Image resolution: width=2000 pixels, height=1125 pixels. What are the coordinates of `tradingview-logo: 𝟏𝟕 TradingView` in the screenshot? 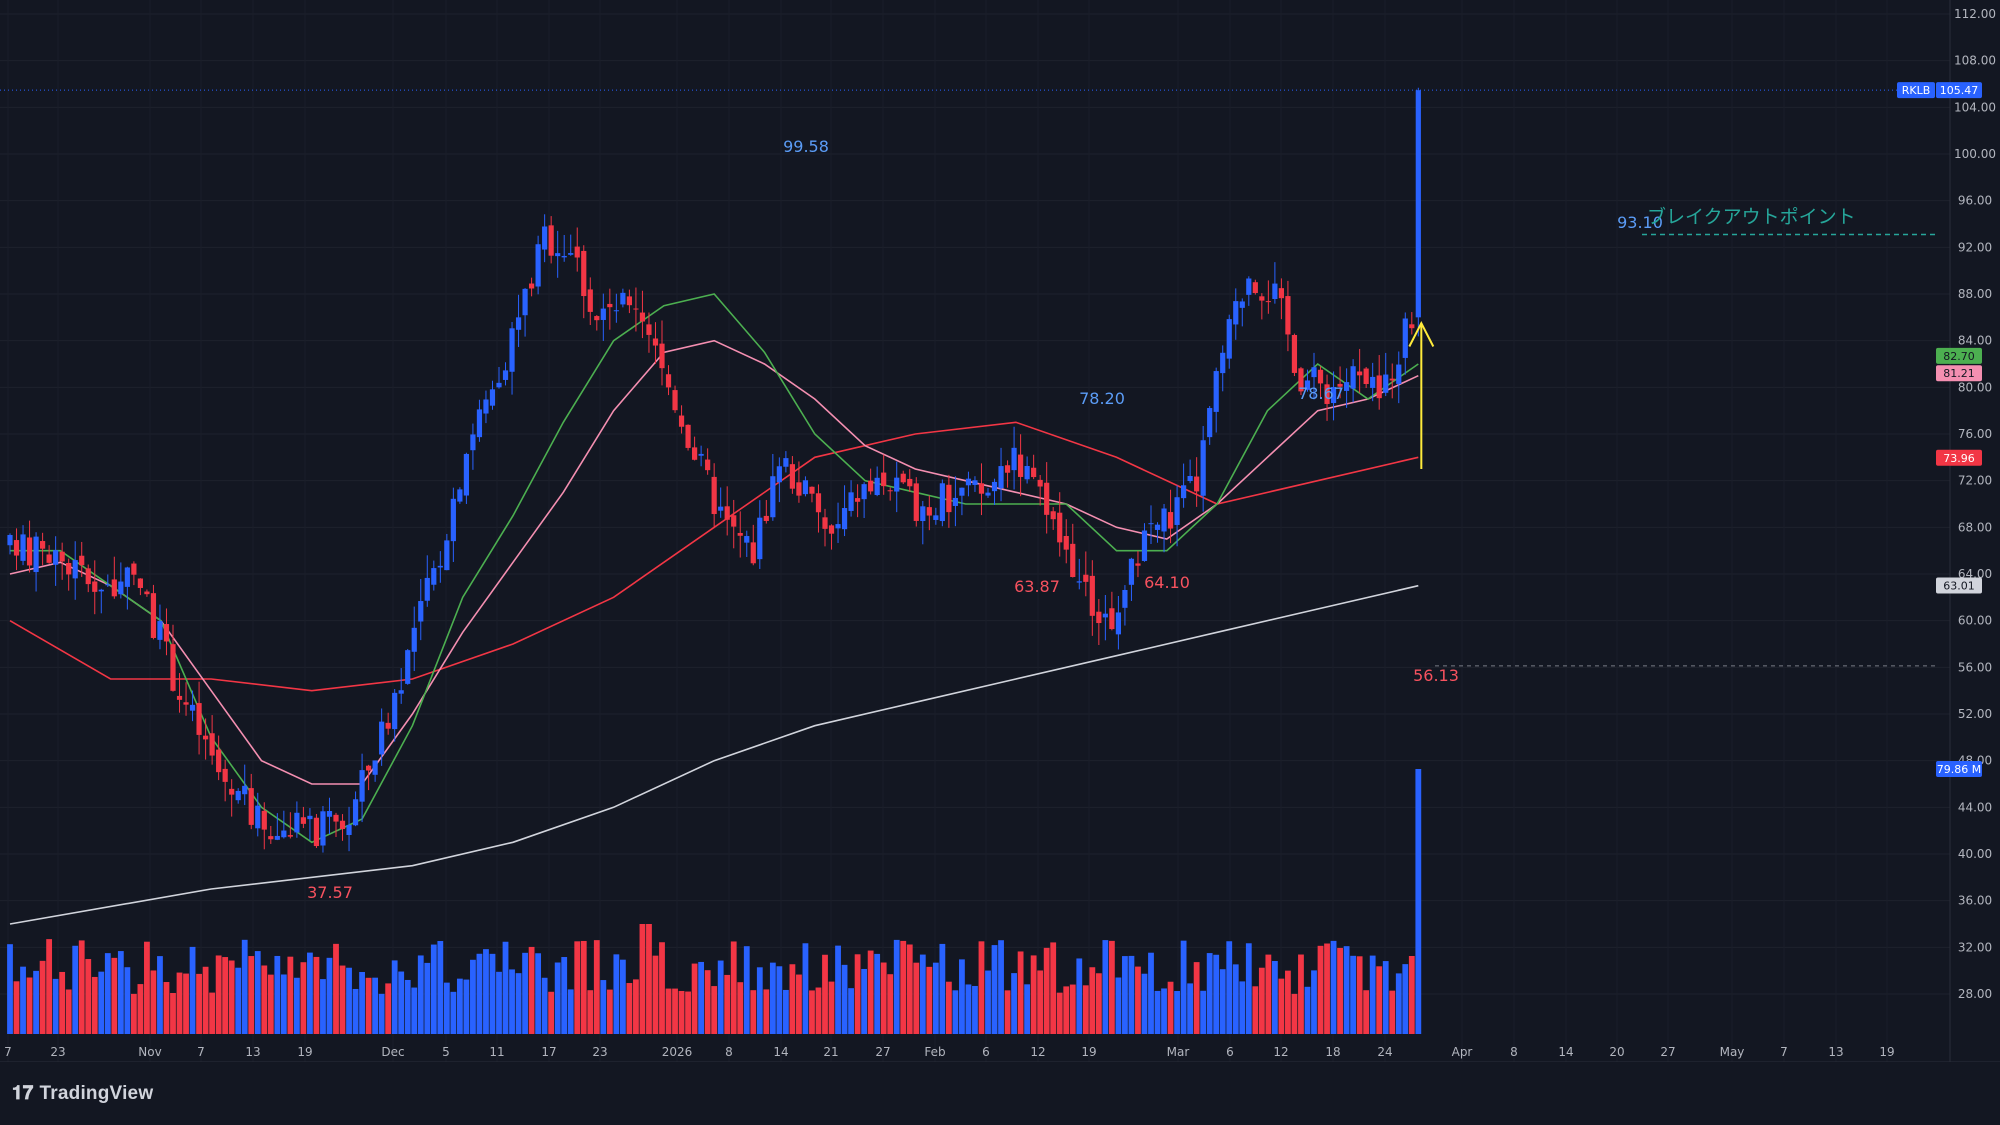 It's located at (83, 1093).